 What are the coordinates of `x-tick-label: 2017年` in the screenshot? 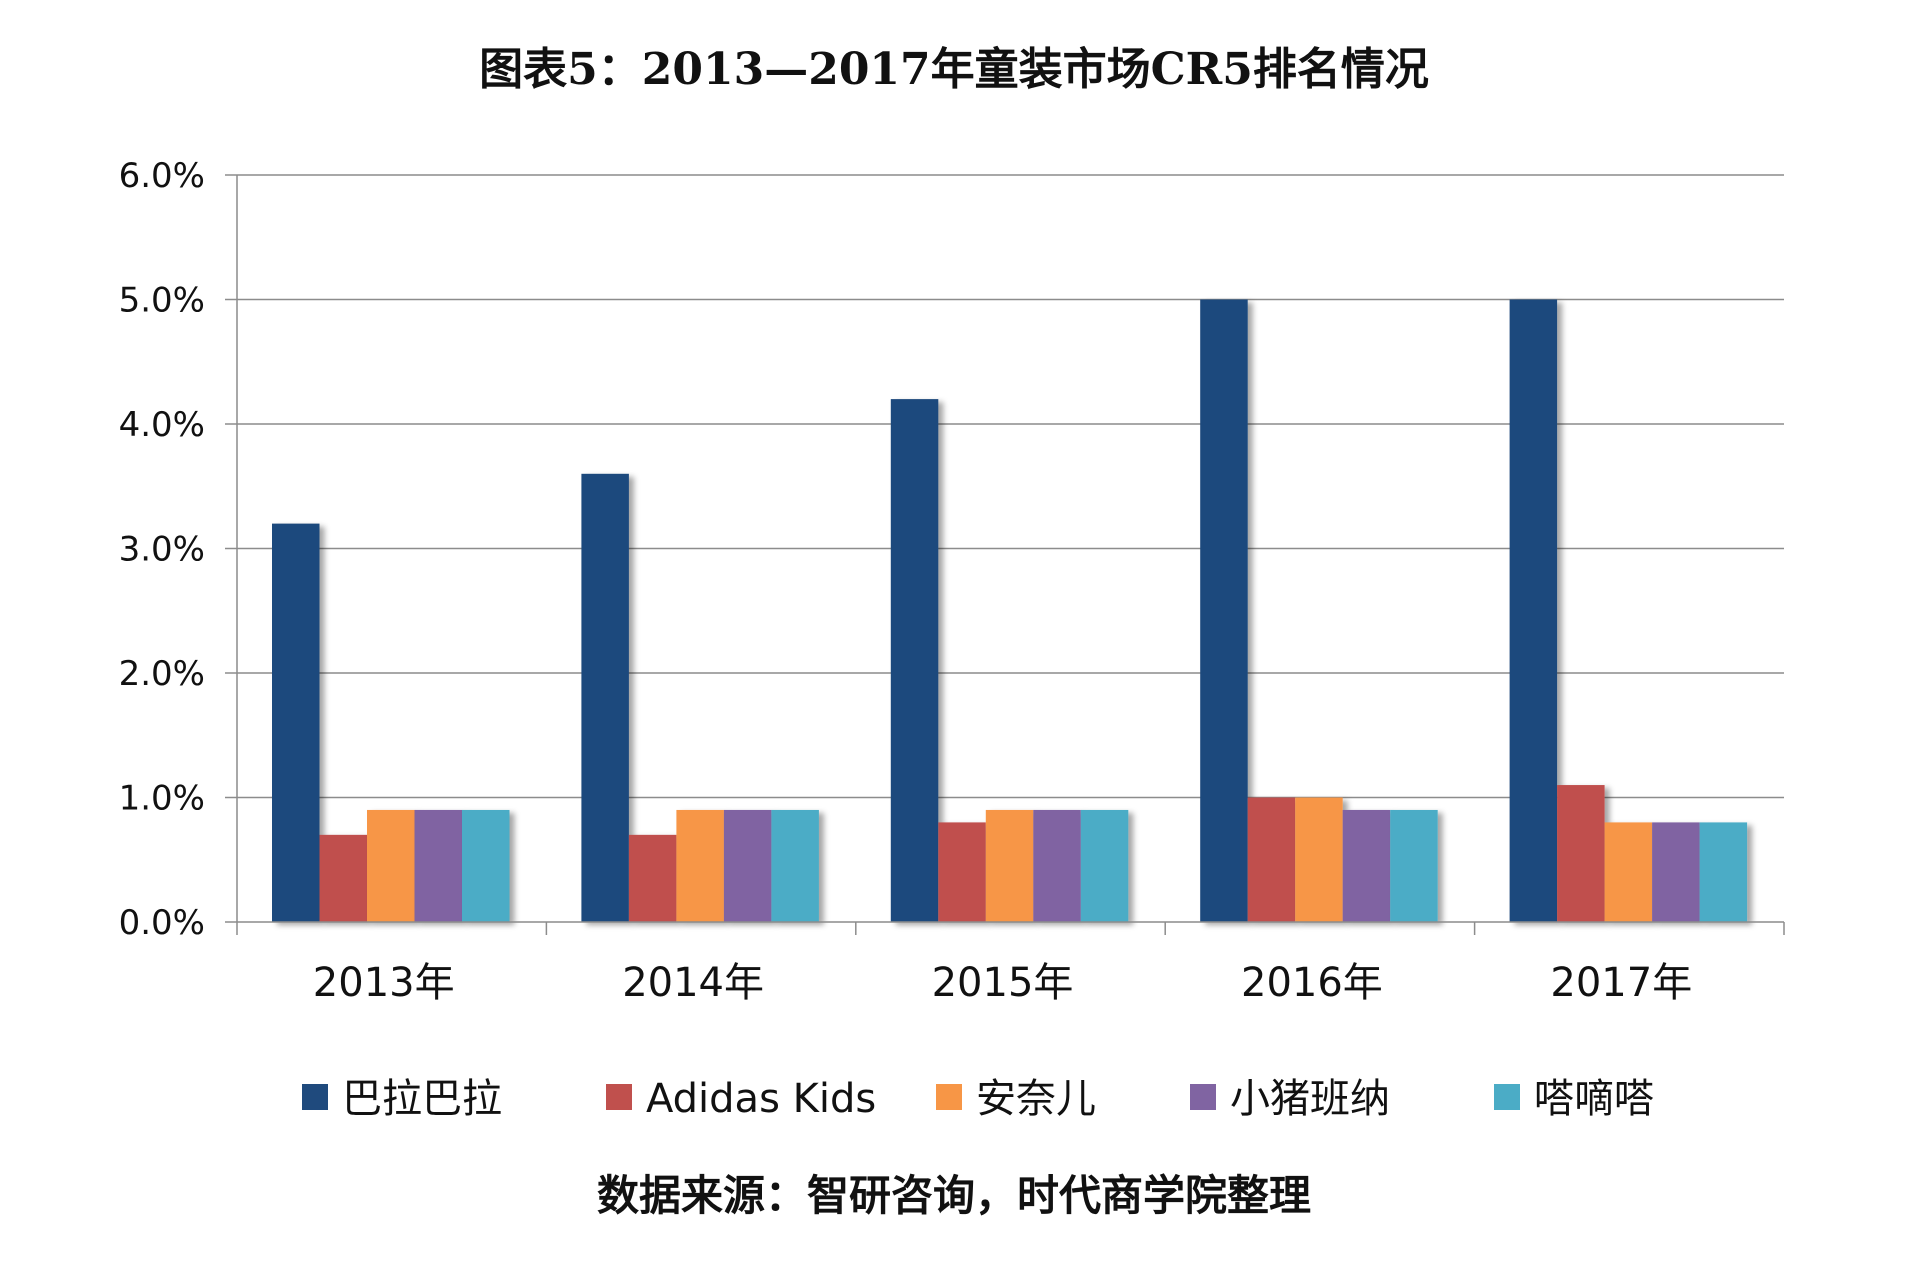 It's located at (1621, 983).